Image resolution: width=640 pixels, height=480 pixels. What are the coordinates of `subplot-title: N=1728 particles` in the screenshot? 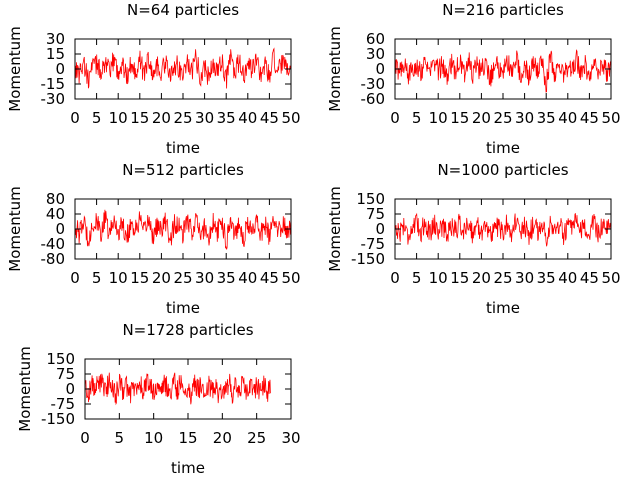 It's located at (187, 330).